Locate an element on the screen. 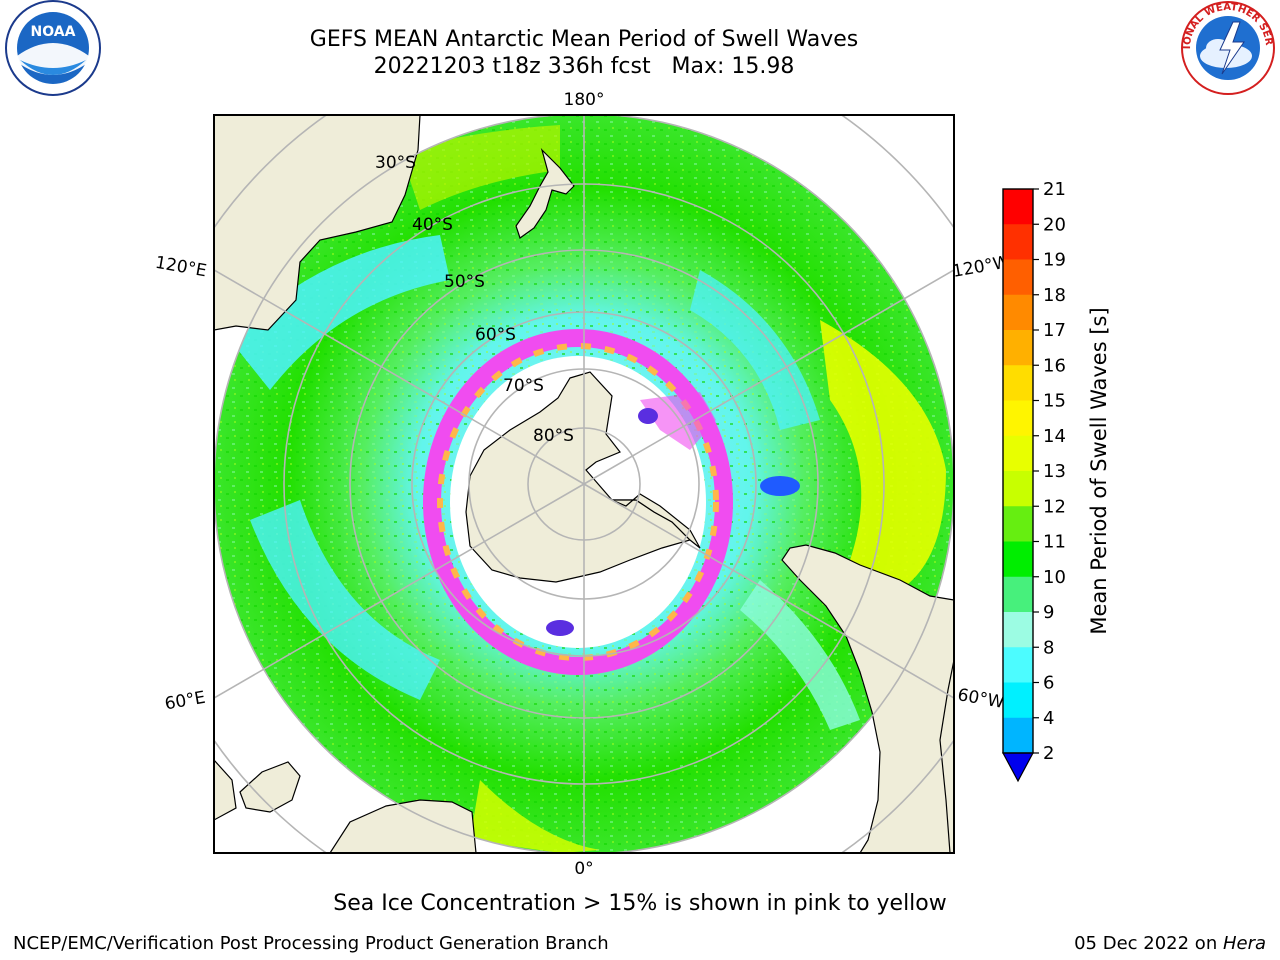 This screenshot has height=960, width=1280. lon-label-120e: 120°E is located at coordinates (181, 267).